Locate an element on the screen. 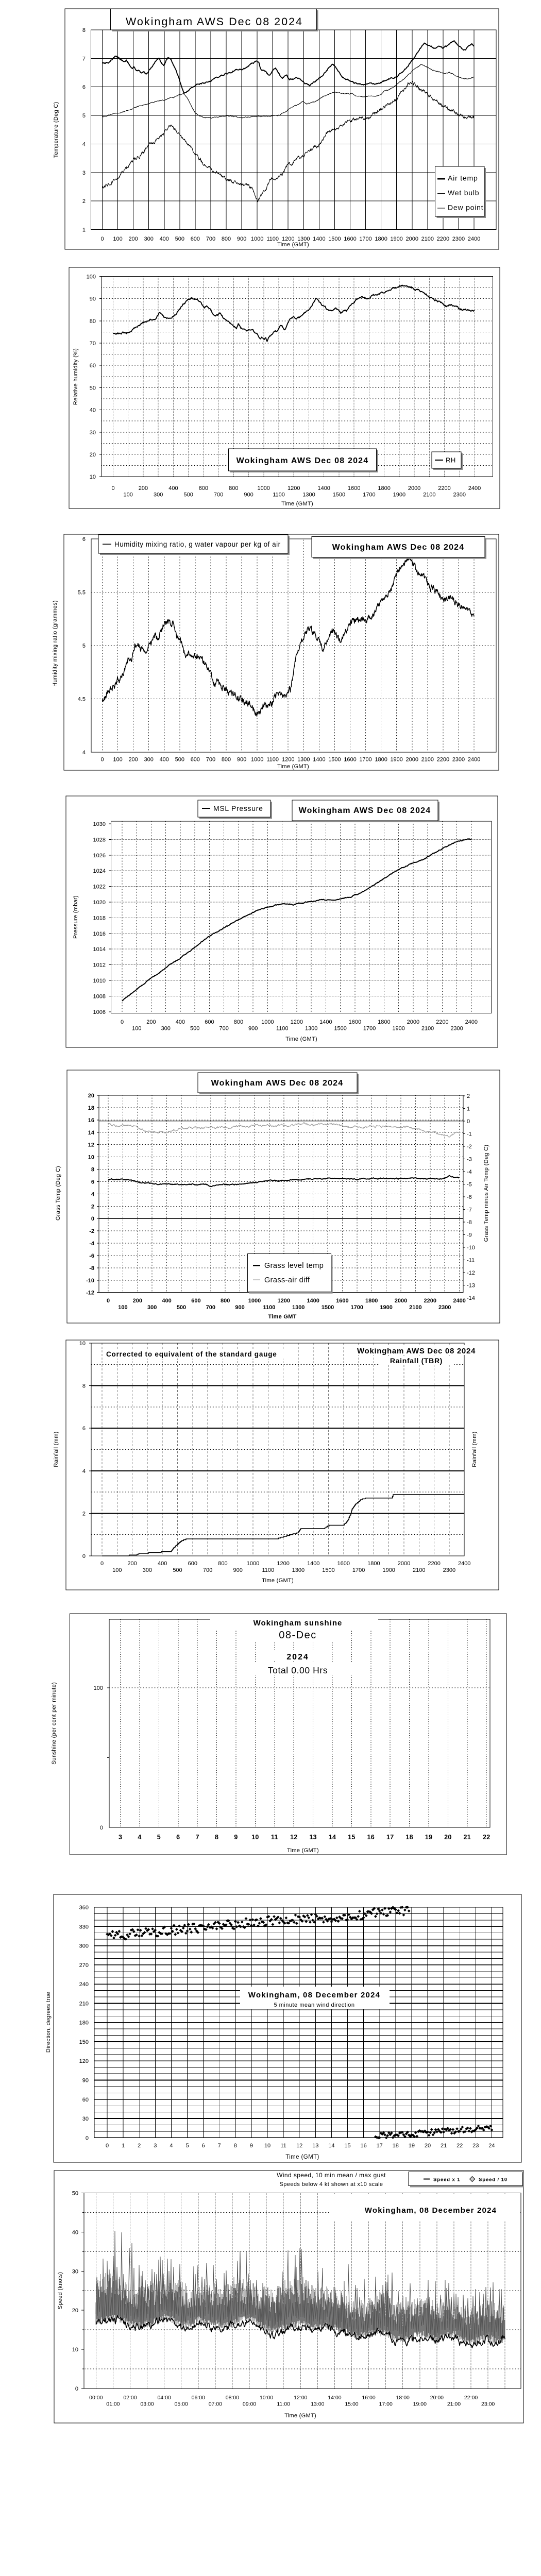 The height and width of the screenshot is (2576, 541). svg-text: Total 0.00 Hrs is located at coordinates (298, 1670).